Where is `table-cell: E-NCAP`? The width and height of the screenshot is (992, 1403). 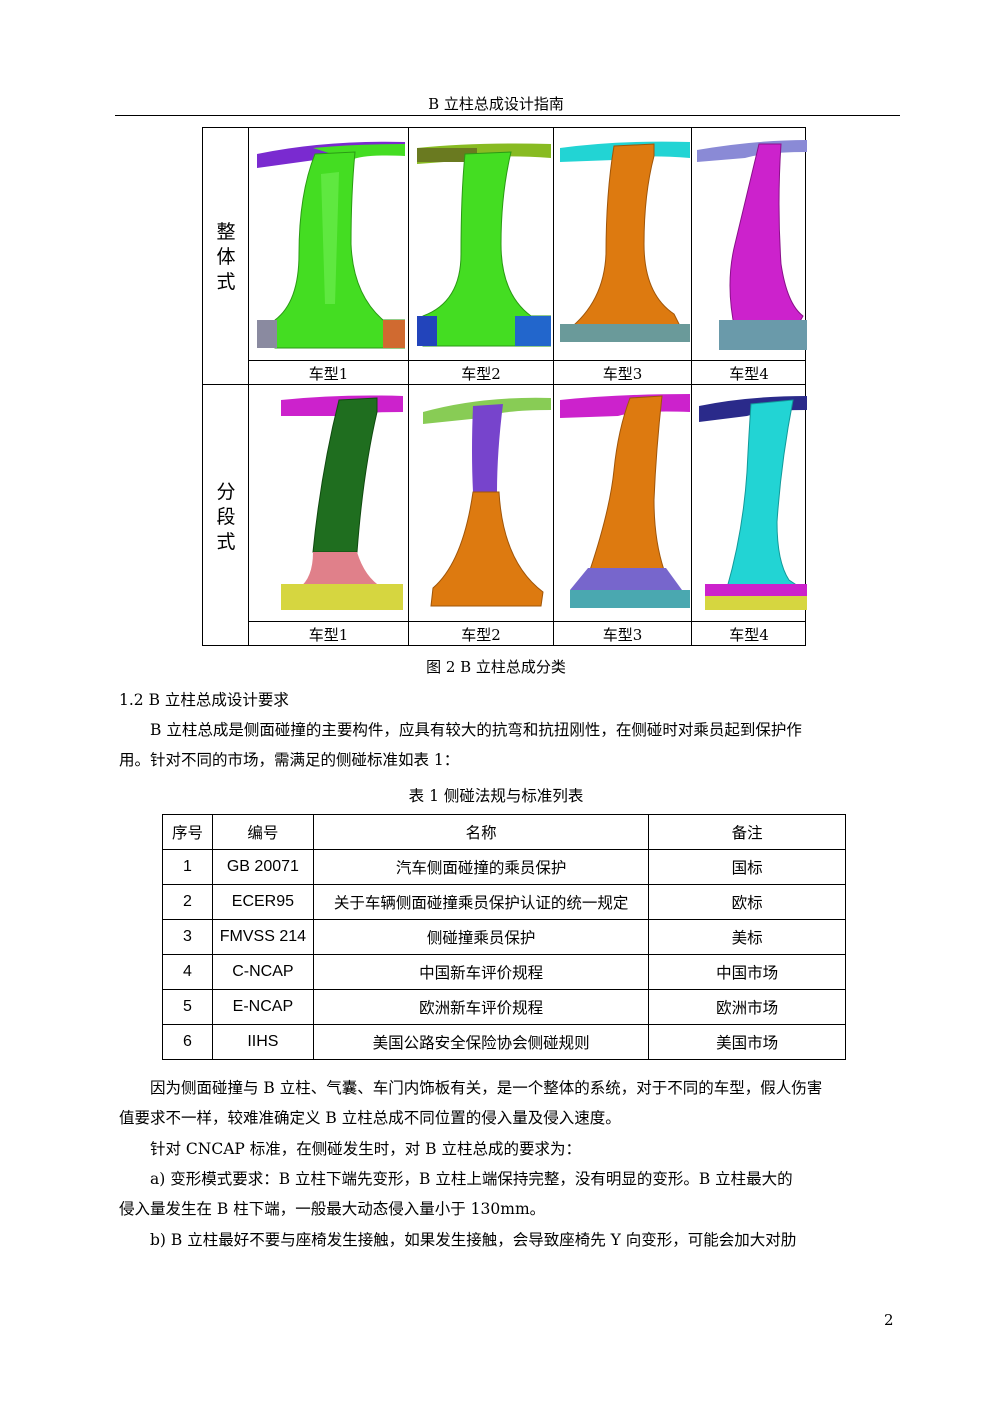
table-cell: E-NCAP is located at coordinates (262, 1007).